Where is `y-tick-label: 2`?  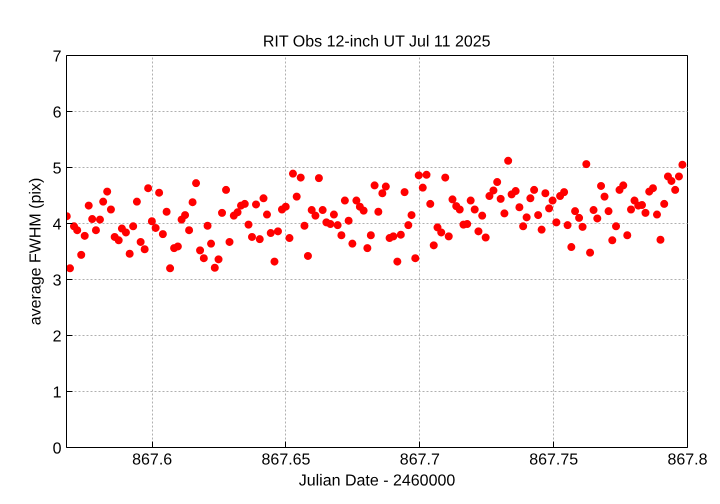 y-tick-label: 2 is located at coordinates (57, 337).